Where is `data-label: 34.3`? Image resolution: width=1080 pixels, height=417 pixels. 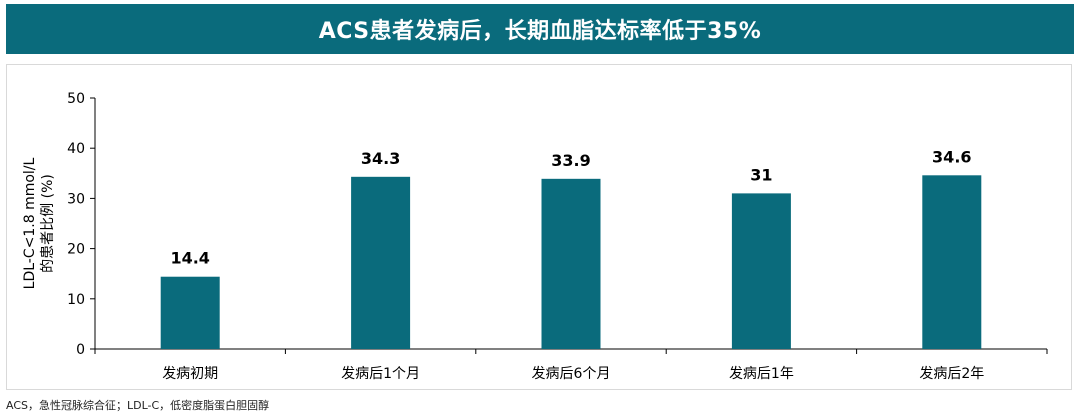 data-label: 34.3 is located at coordinates (380, 158).